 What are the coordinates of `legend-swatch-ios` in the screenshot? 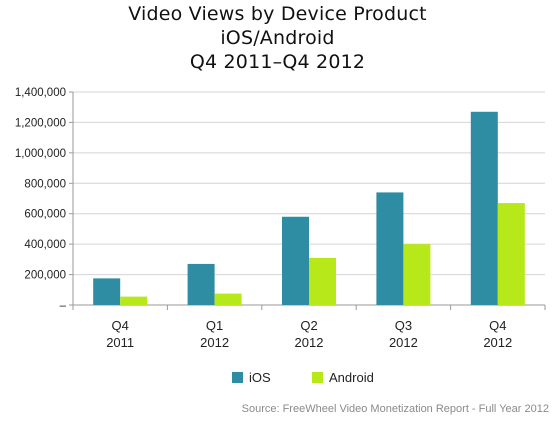 It's located at (237, 377).